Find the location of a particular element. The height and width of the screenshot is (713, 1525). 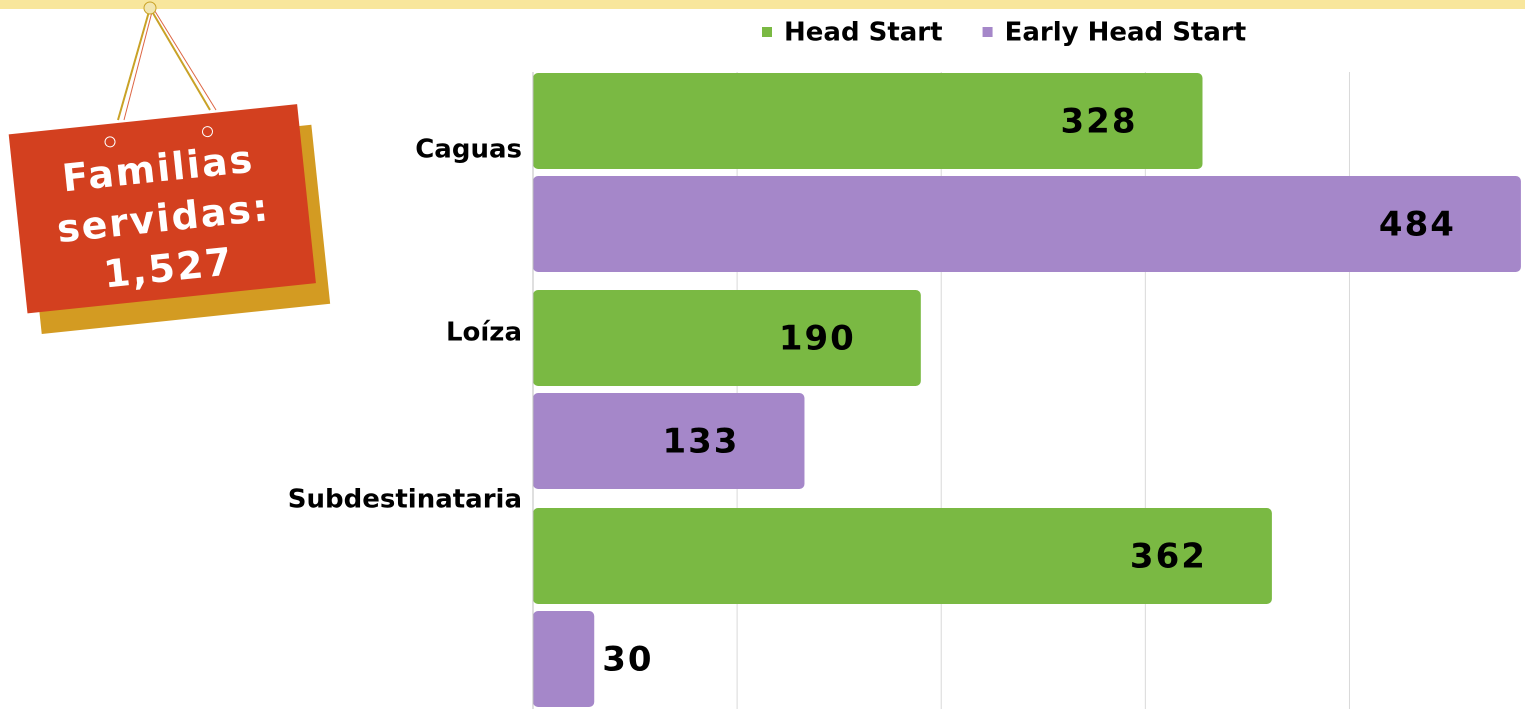

data-label: 30 is located at coordinates (627, 660).